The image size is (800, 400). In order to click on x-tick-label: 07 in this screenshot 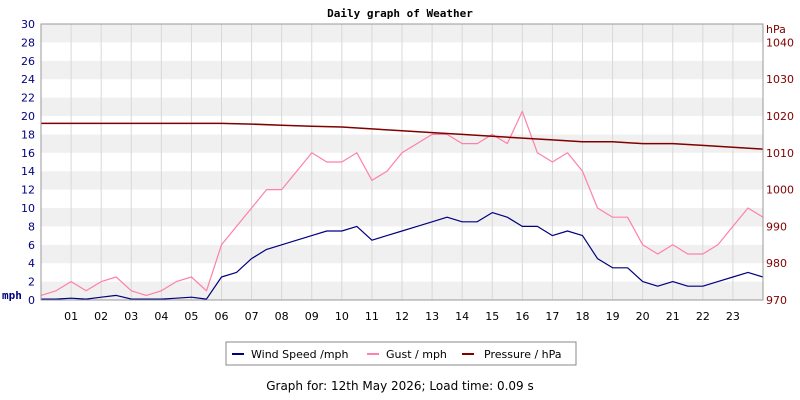, I will do `click(252, 316)`.